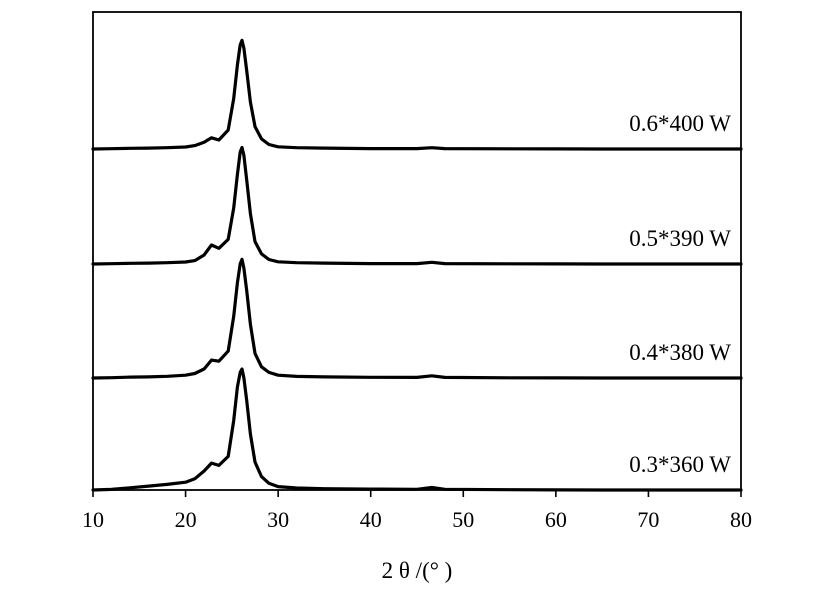 This screenshot has height=591, width=827. I want to click on x-axis-title: 2 θ /(° ), so click(417, 570).